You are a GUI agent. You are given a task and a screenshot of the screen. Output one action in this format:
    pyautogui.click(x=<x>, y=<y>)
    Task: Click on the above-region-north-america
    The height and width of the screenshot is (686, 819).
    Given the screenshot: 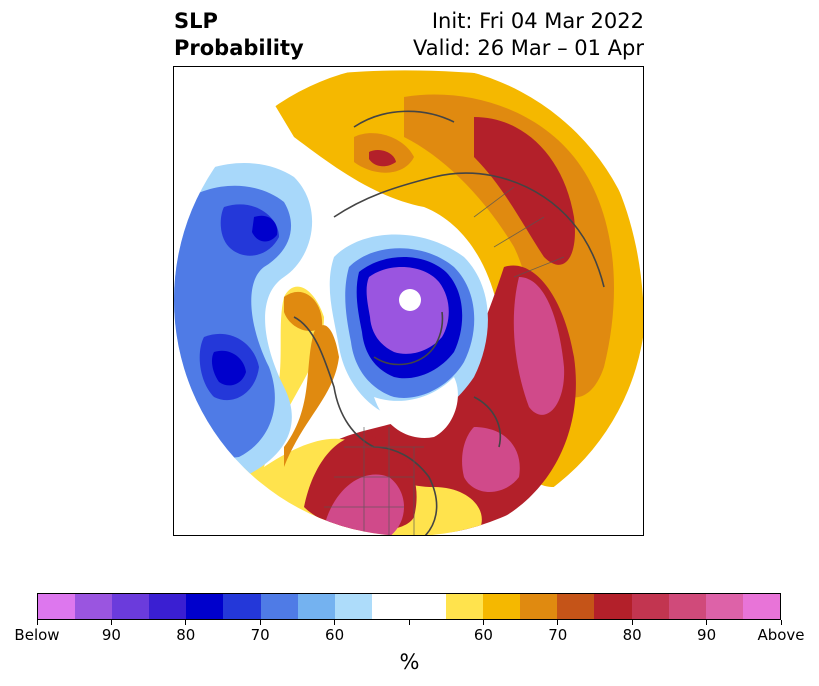 What is the action you would take?
    pyautogui.click(x=362, y=410)
    